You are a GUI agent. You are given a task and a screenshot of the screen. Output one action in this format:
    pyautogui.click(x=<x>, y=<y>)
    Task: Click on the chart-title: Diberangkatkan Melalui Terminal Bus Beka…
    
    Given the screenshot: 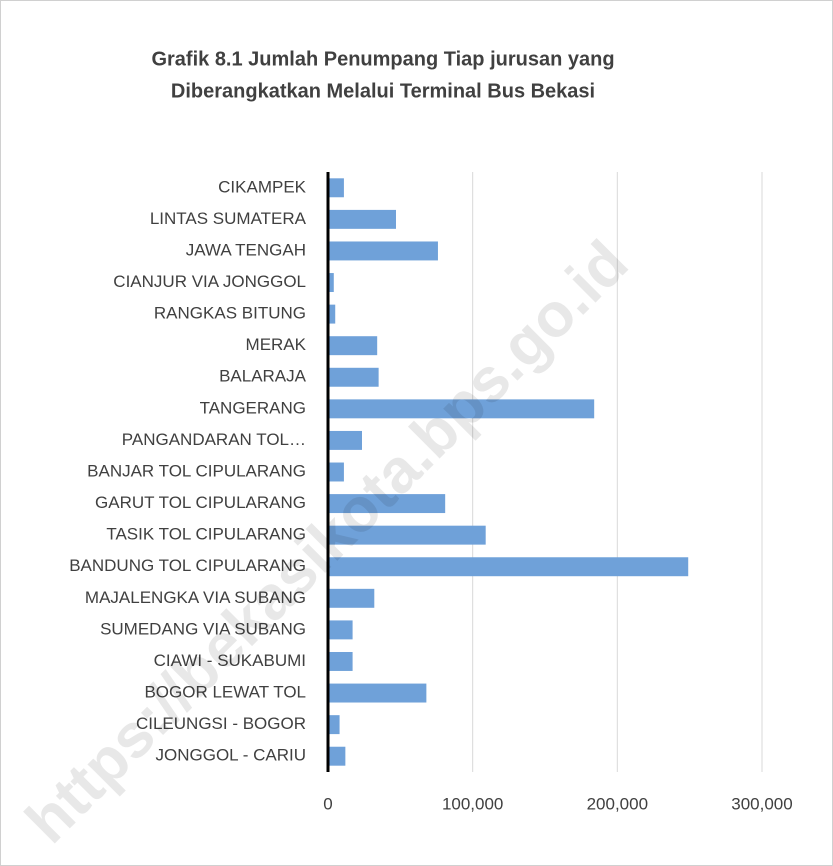 What is the action you would take?
    pyautogui.click(x=383, y=91)
    